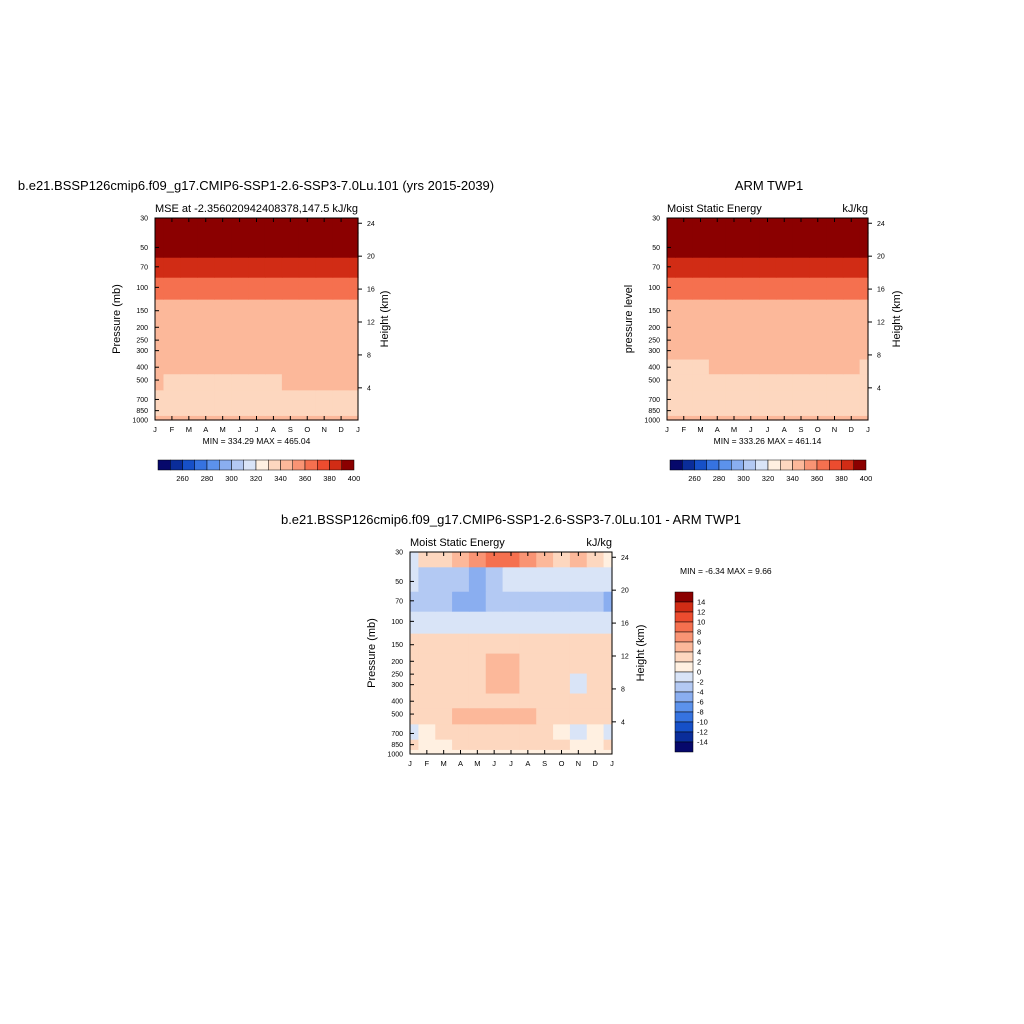  I want to click on y-right-tick-label: 8, so click(623, 689).